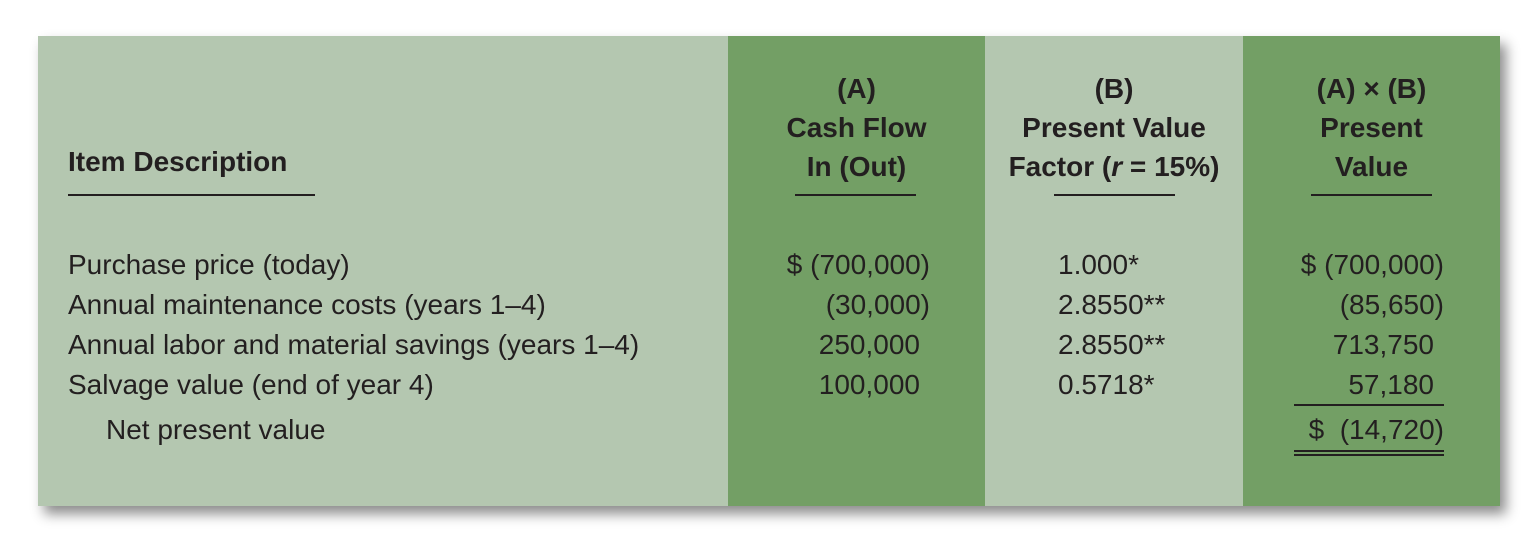  What do you see at coordinates (869, 384) in the screenshot?
I see `row-4-cash-flow: 100,000` at bounding box center [869, 384].